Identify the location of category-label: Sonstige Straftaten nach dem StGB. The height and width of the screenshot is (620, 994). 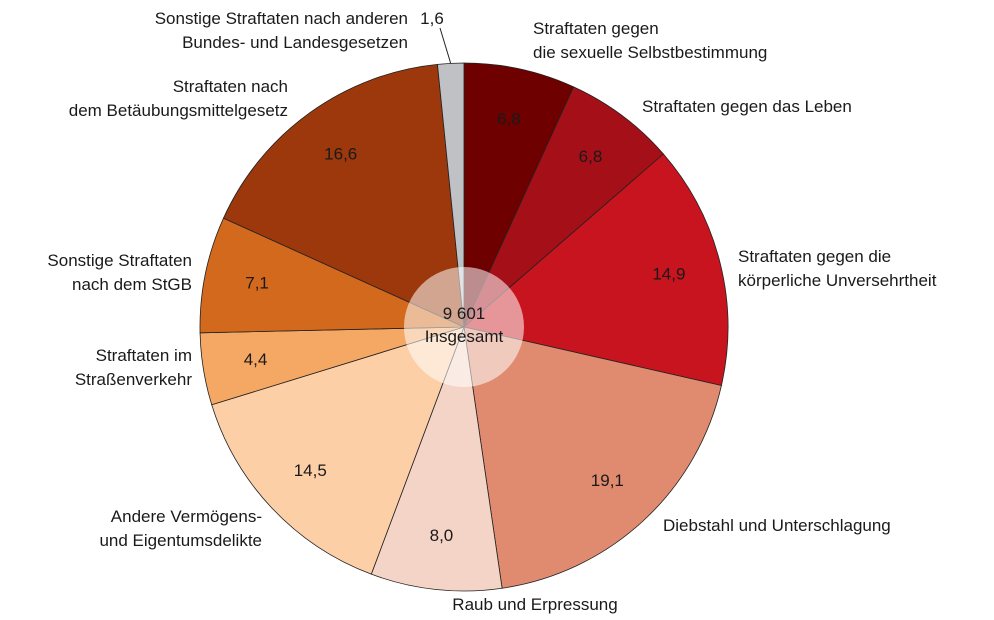
(119, 272).